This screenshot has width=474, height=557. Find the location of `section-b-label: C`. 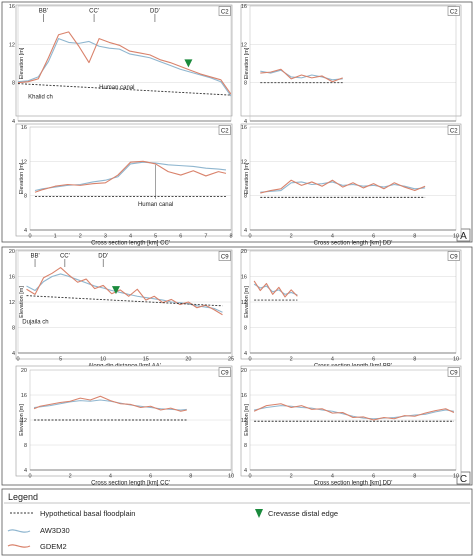

section-b-label: C is located at coordinates (463, 479).